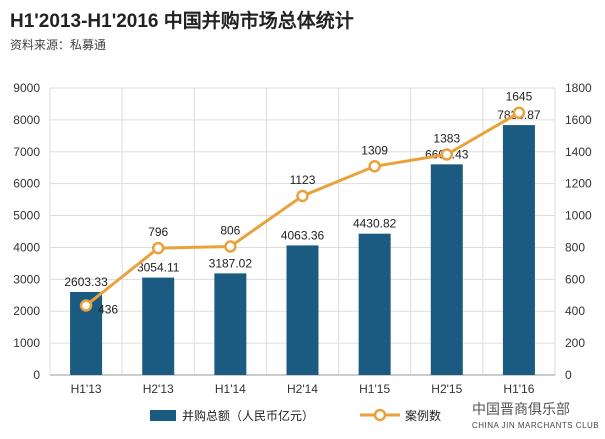  Describe the element at coordinates (575, 343) in the screenshot. I see `right-tick-label: 200` at that location.